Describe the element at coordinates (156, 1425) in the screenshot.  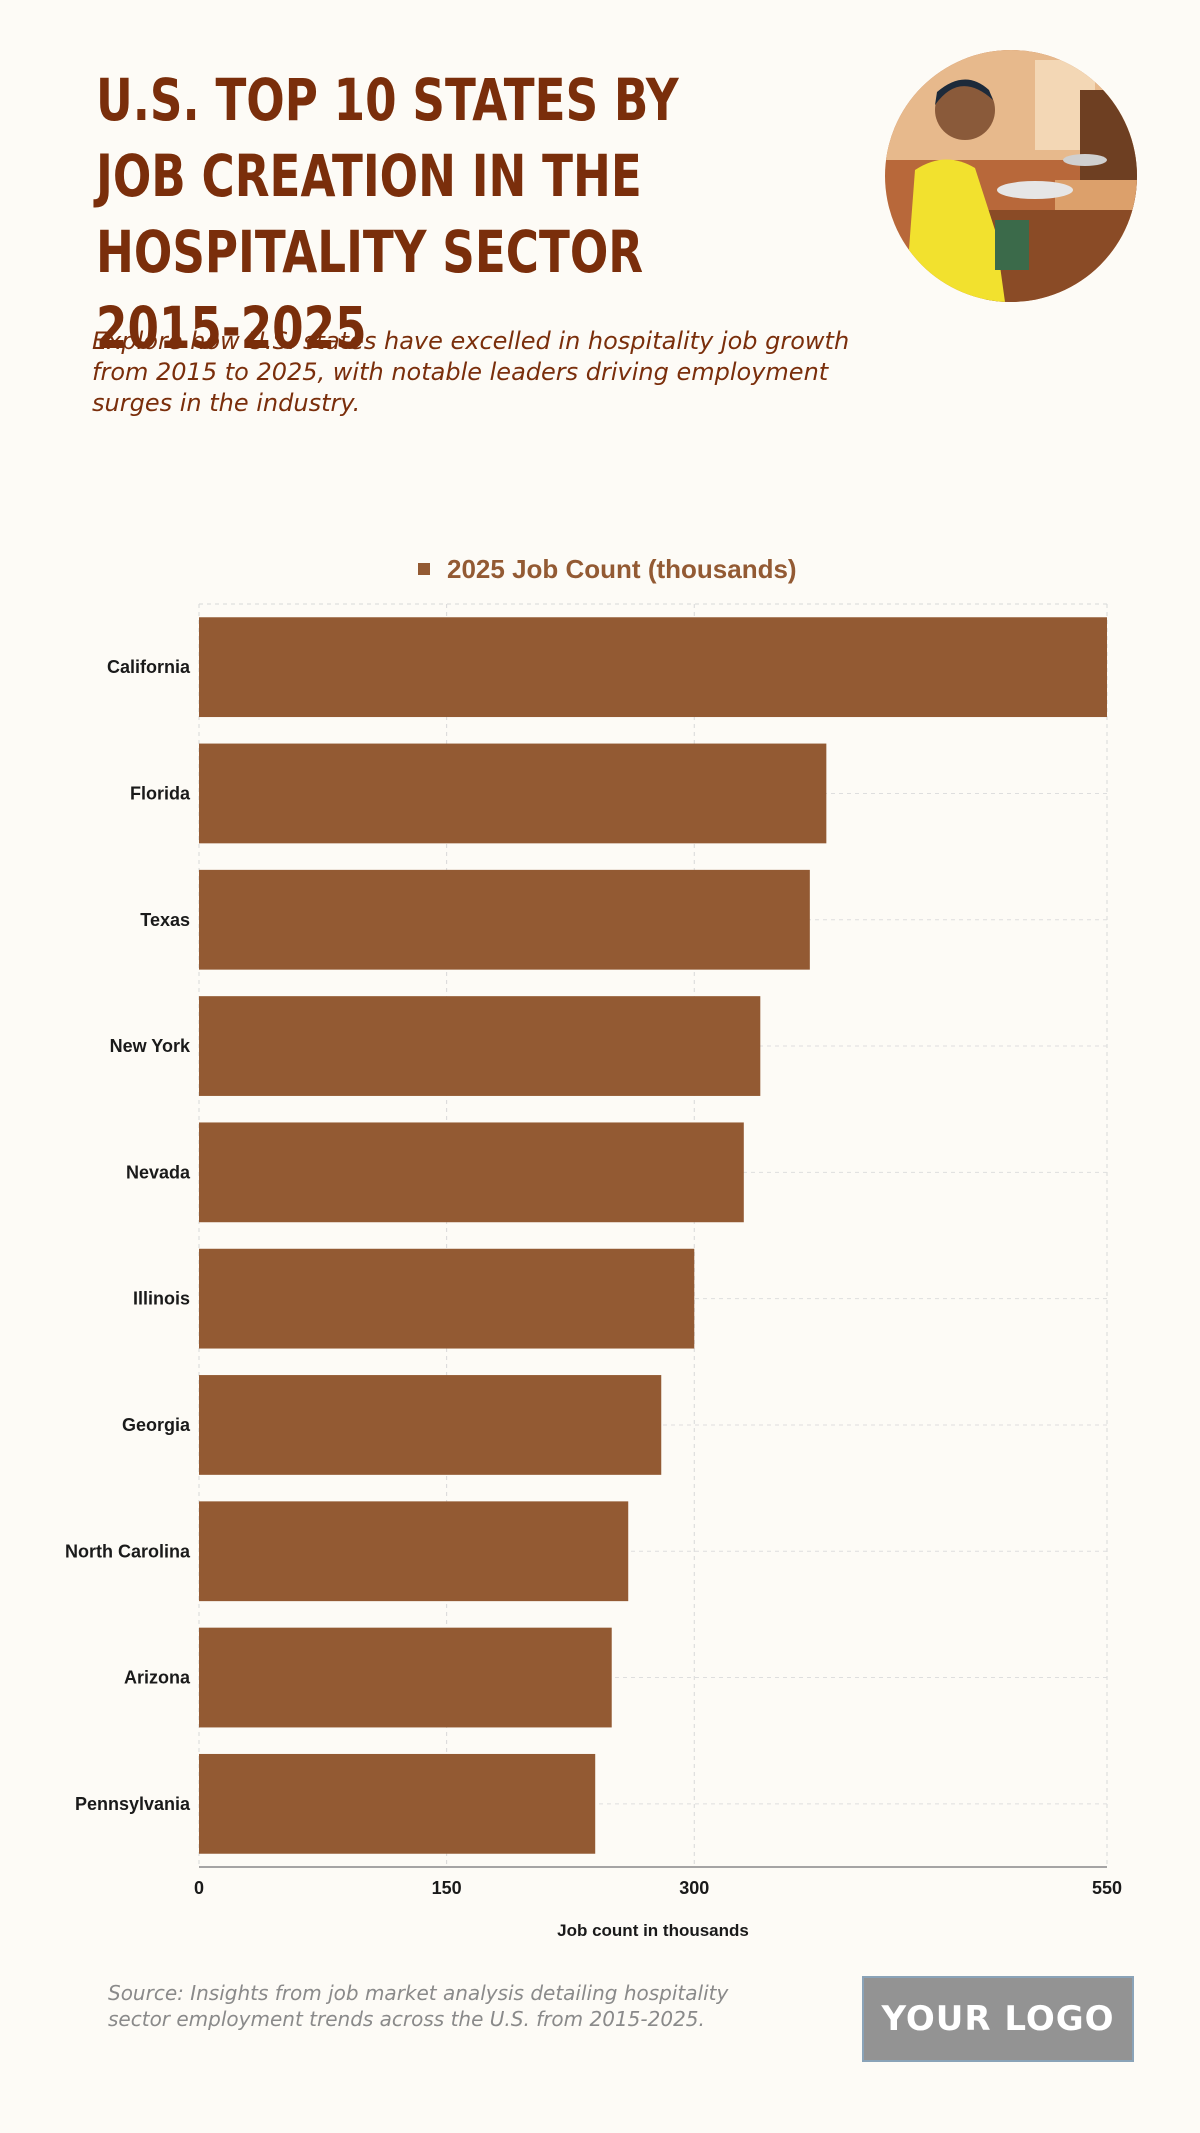
I see `category-label: Georgia` at that location.